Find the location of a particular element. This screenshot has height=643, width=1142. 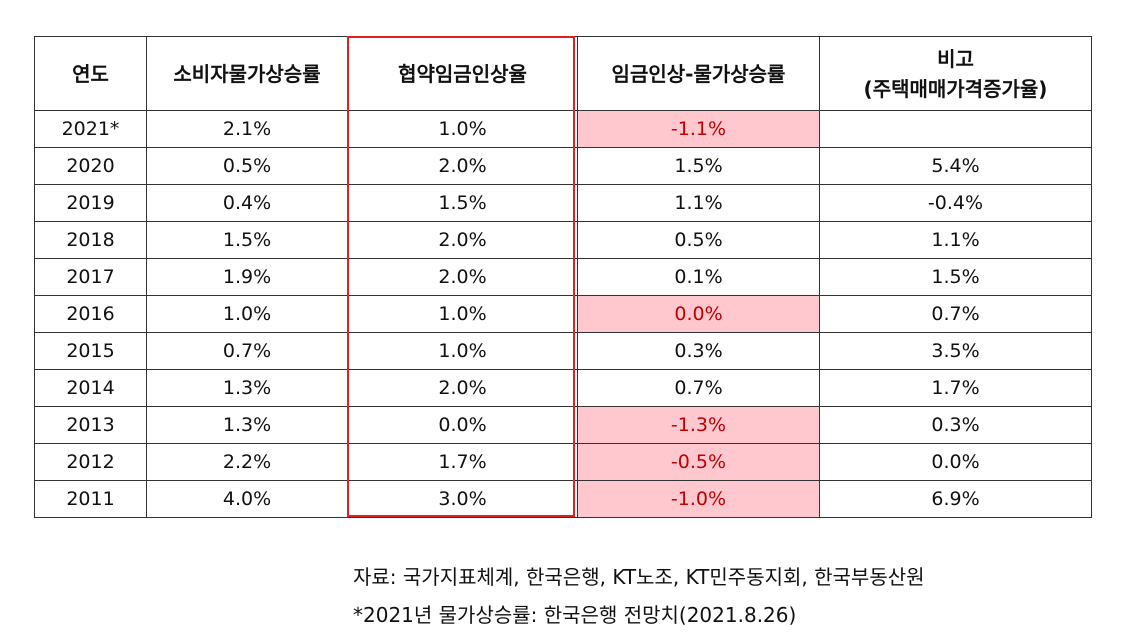

table-row: 2018 1.5% 2.0% 0.5% 1.1% is located at coordinates (563, 240).